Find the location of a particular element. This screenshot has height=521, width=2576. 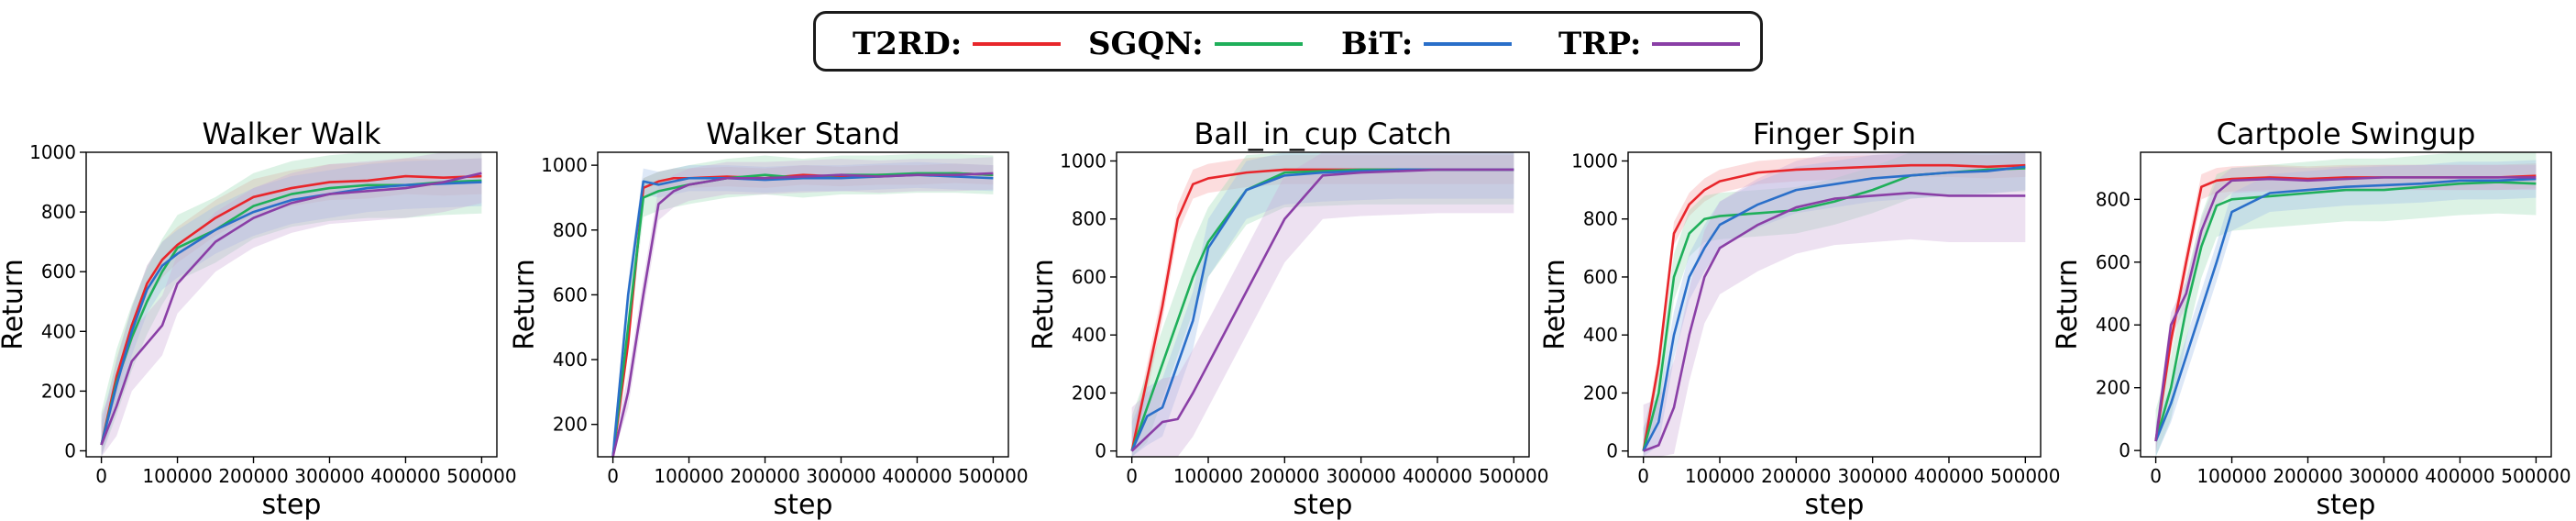

legend-swatch-purple-line is located at coordinates (1697, 44).